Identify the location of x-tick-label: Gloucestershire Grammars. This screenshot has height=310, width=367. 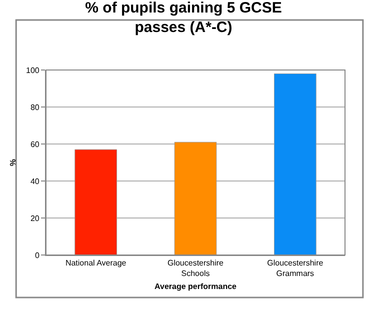
(295, 268).